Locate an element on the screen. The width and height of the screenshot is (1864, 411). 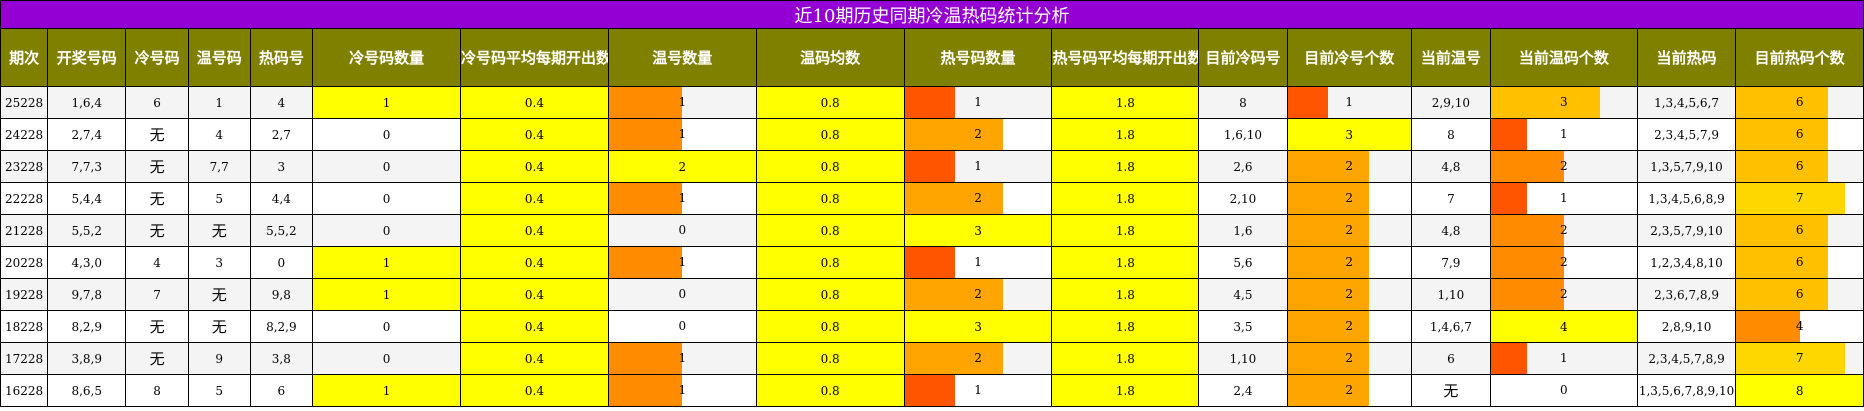
draw-numbers-cell: 8,2,9 is located at coordinates (87, 326).